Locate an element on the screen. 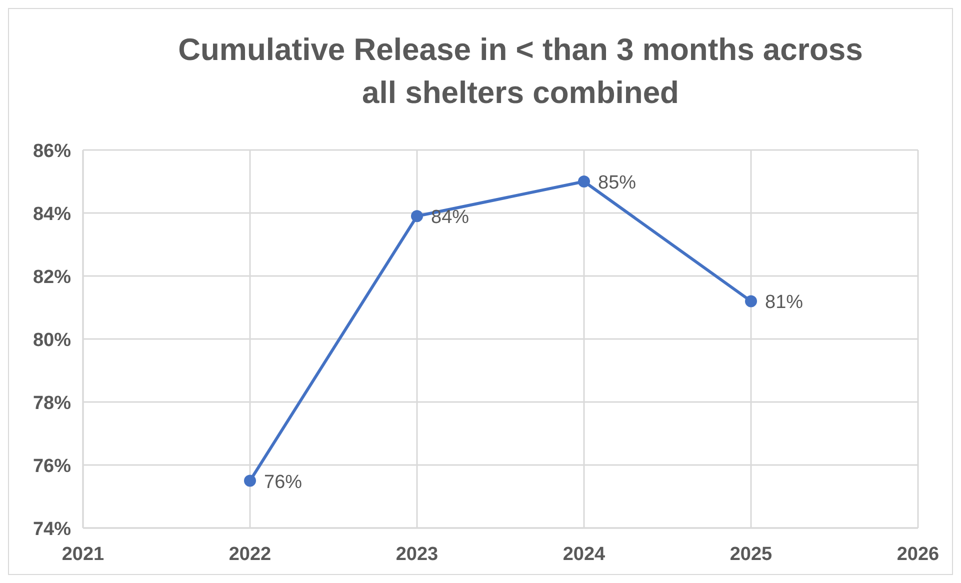 Image resolution: width=961 pixels, height=583 pixels. y-tick-label: 76% is located at coordinates (52, 466).